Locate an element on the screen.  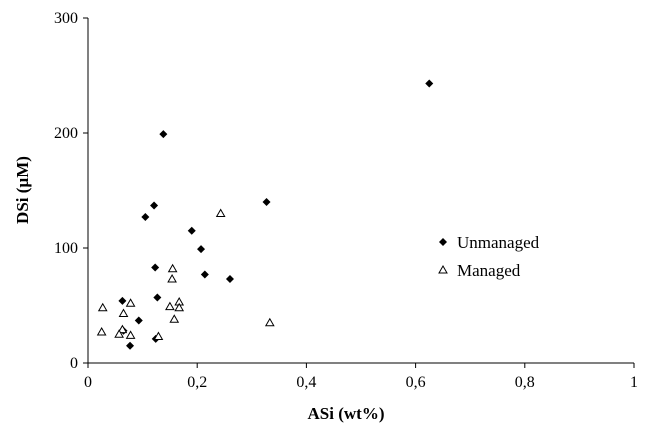
legend-label-unmanaged: Unmanaged is located at coordinates (498, 242).